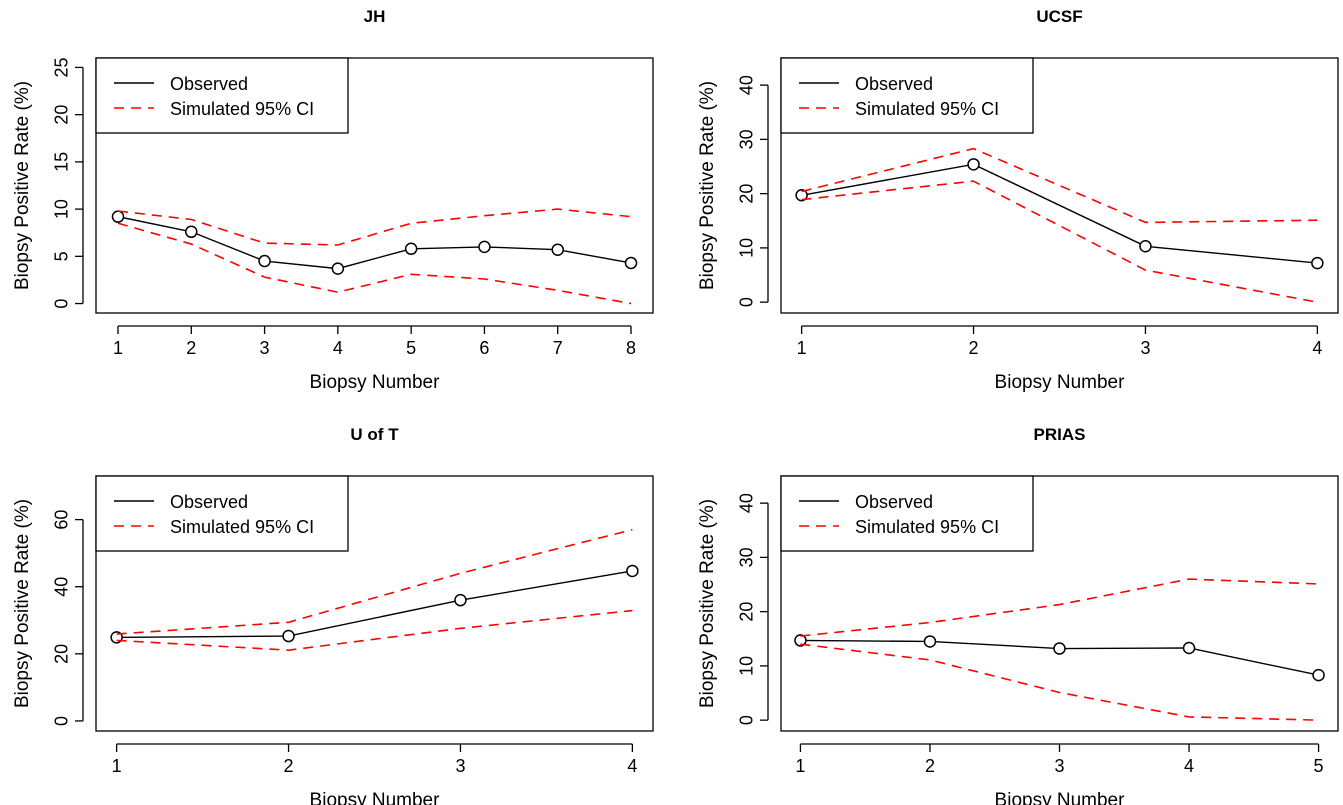 Image resolution: width=1343 pixels, height=805 pixels. I want to click on x-axis: 1 2 3 4 5 6 7 8, so click(374, 341).